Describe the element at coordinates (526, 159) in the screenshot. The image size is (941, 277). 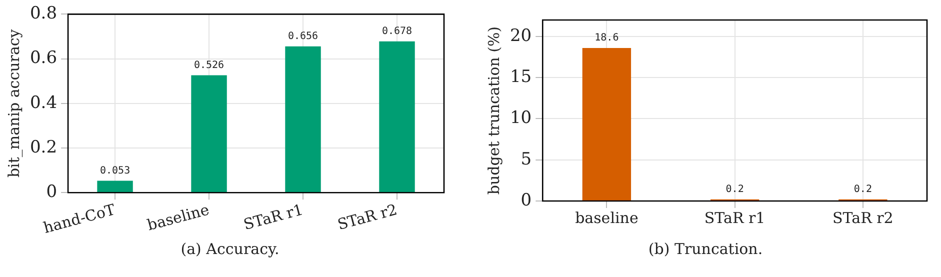
I see `y-tick-label: 5` at that location.